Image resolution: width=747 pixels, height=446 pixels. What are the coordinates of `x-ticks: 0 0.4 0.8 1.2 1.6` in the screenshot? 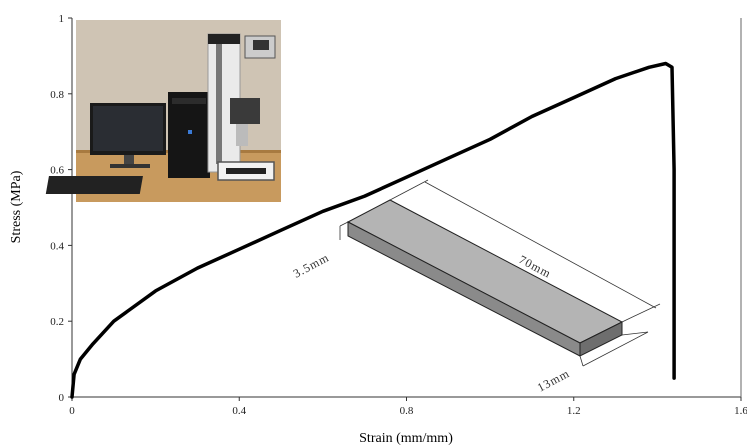 It's located at (408, 407).